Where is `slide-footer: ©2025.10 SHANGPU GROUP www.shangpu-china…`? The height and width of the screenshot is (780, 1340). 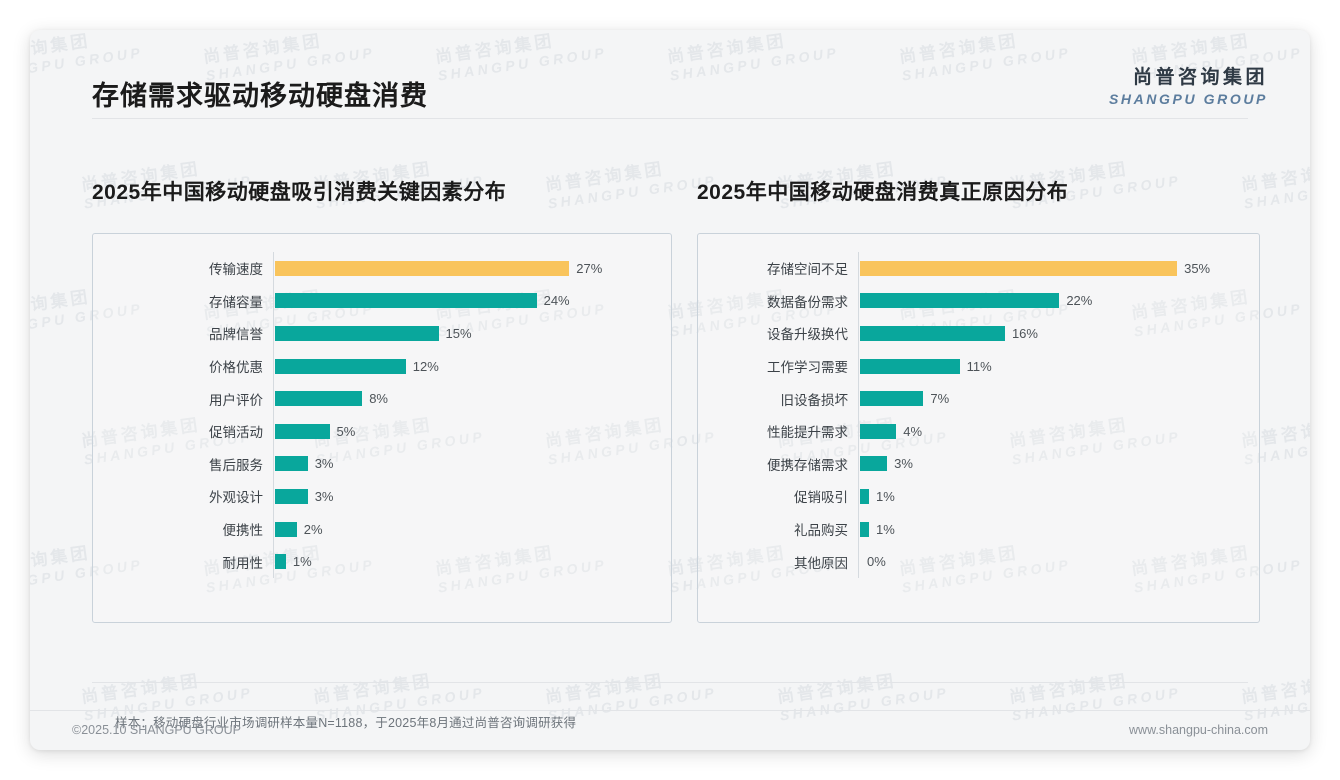 slide-footer: ©2025.10 SHANGPU GROUP www.shangpu-china… is located at coordinates (670, 730).